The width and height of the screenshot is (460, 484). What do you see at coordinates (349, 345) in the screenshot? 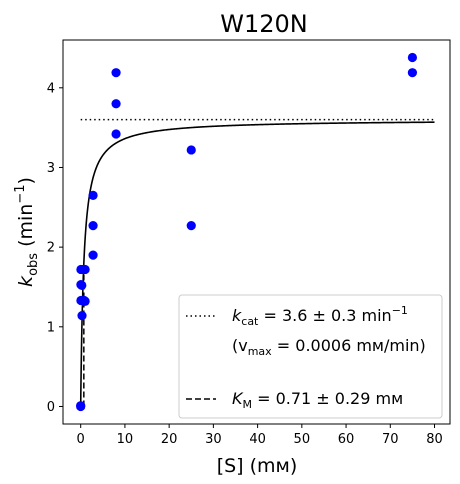
I see `legend-vmax-rest: = 0.0006 mᴍ/min)` at bounding box center [349, 345].